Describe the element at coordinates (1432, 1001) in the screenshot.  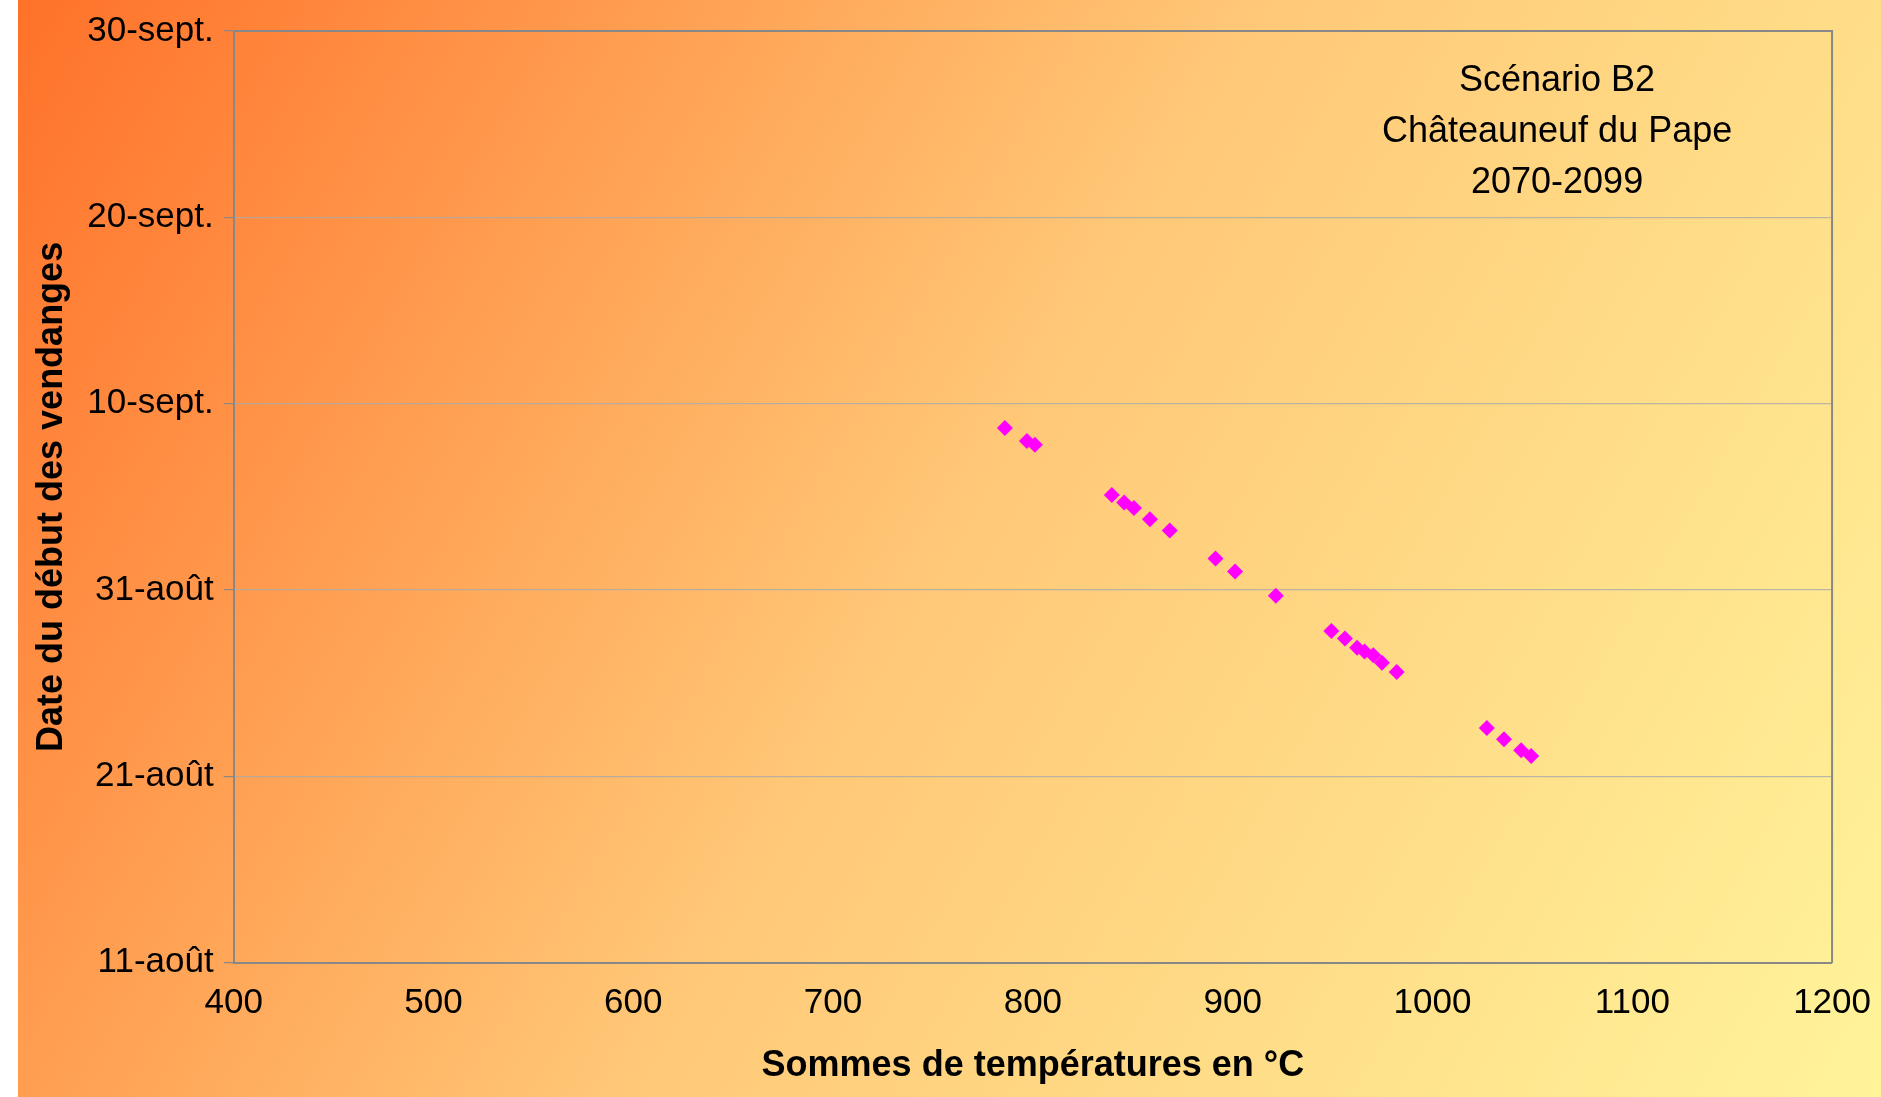
I see `x-tick-label: 1000` at that location.